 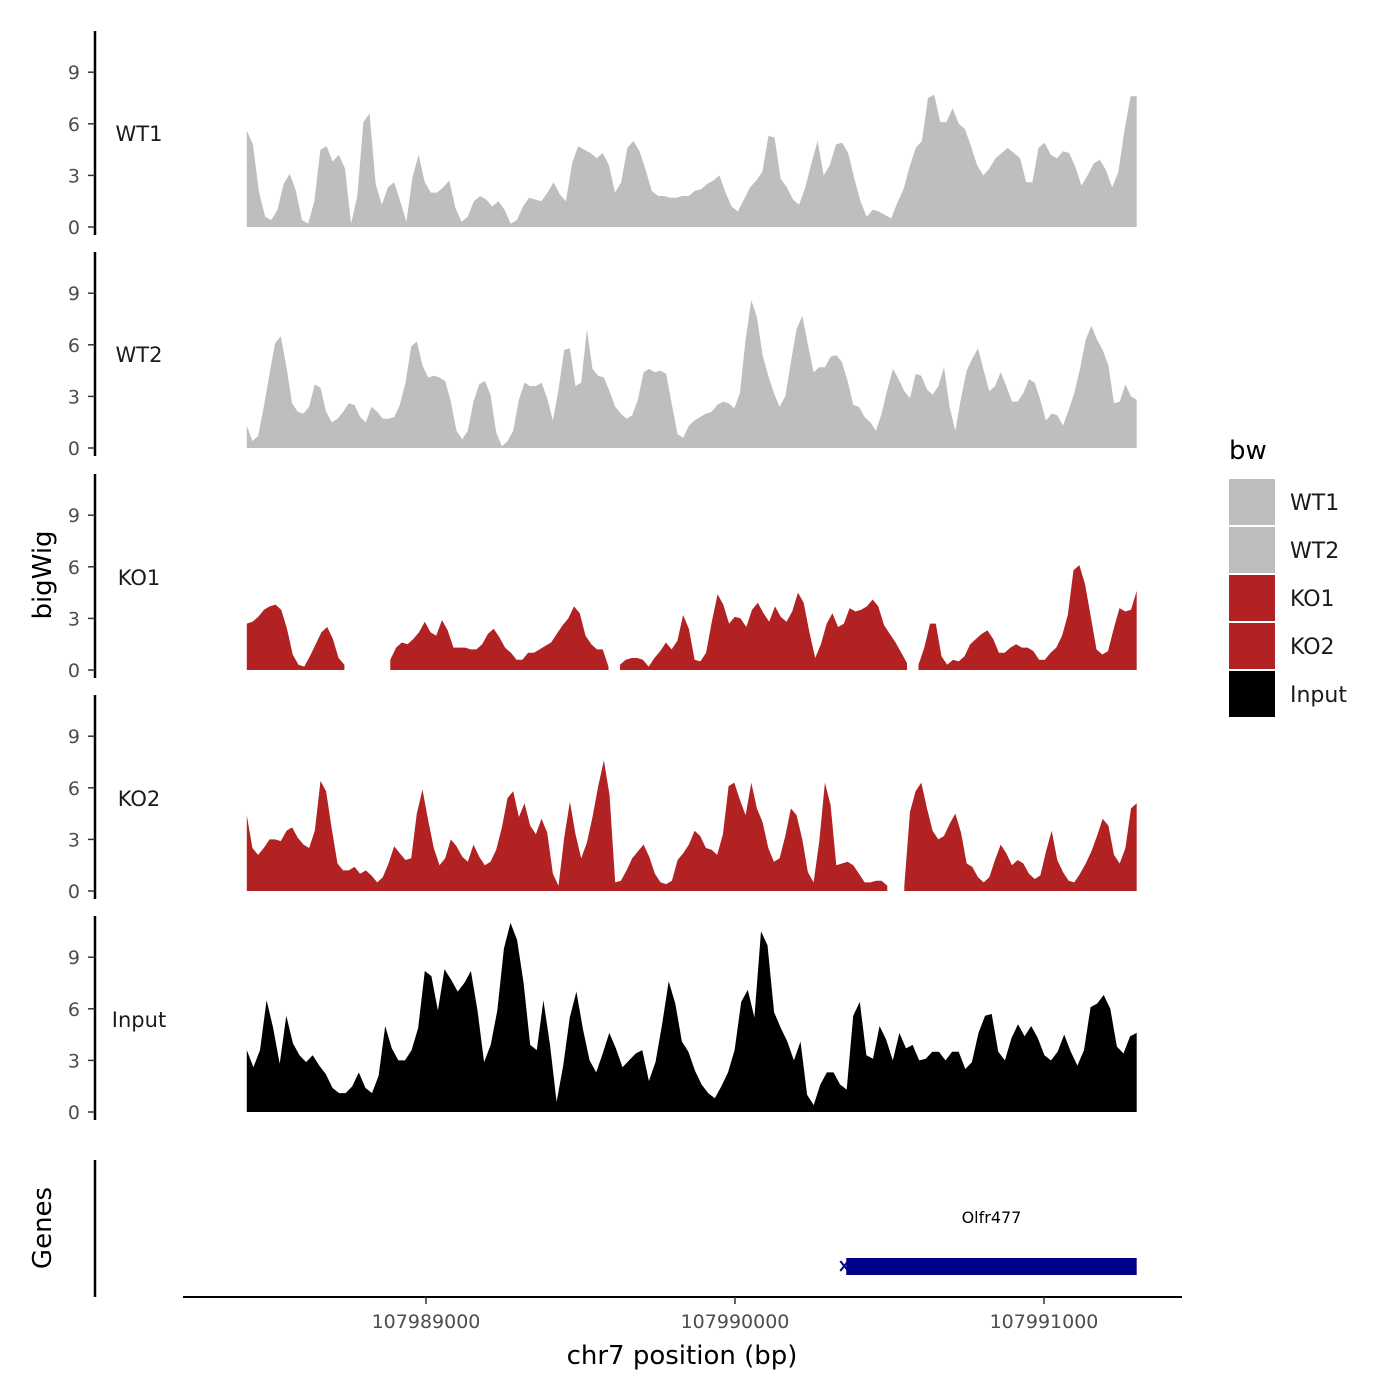 I want to click on track-label: WT2, so click(x=139, y=355).